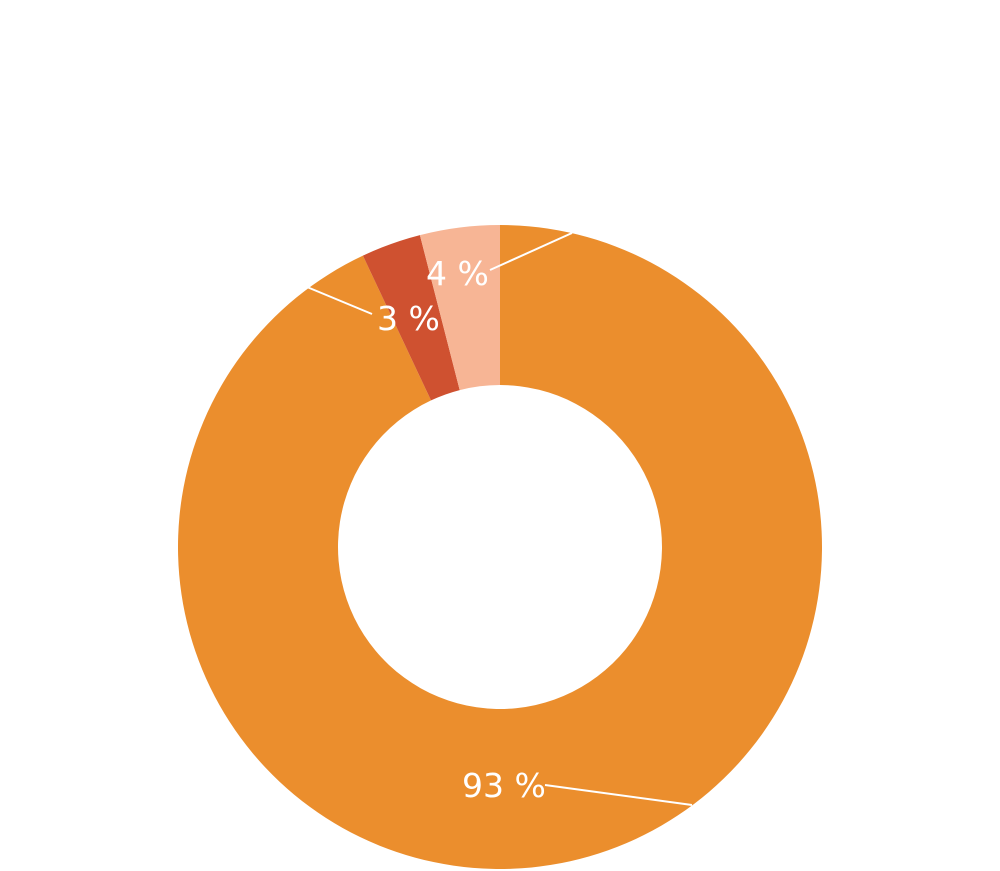  I want to click on slice-label-3: 3 %, so click(408, 318).